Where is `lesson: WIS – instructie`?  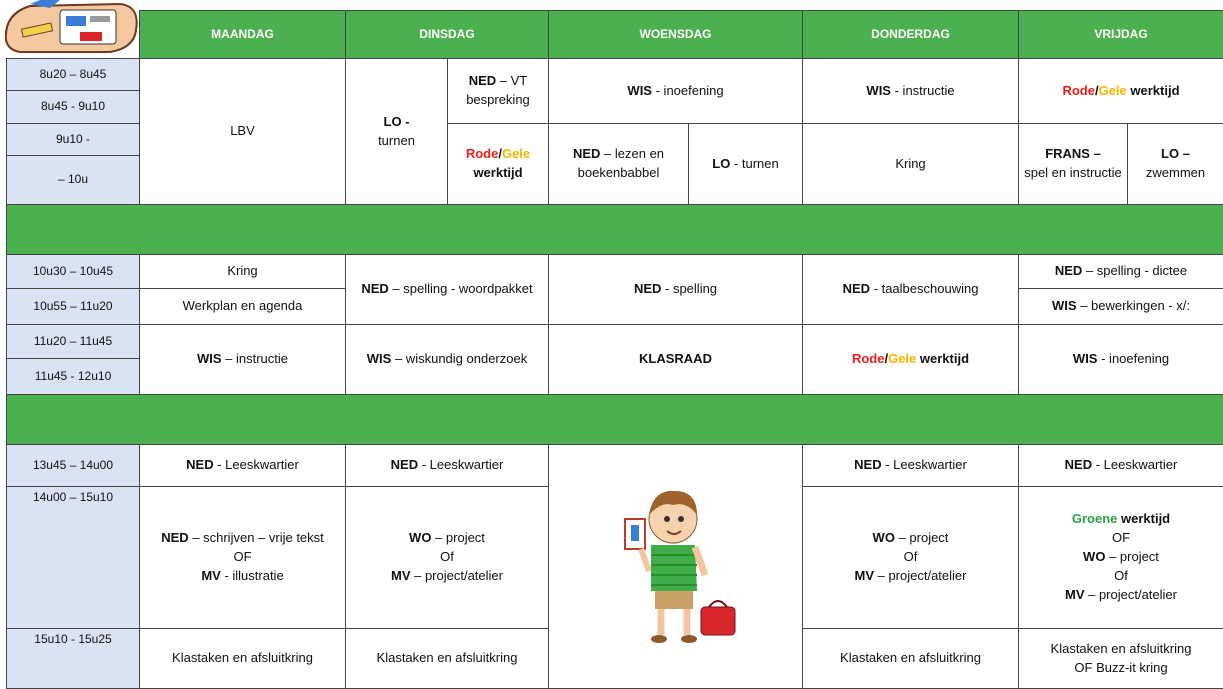 lesson: WIS – instructie is located at coordinates (243, 360).